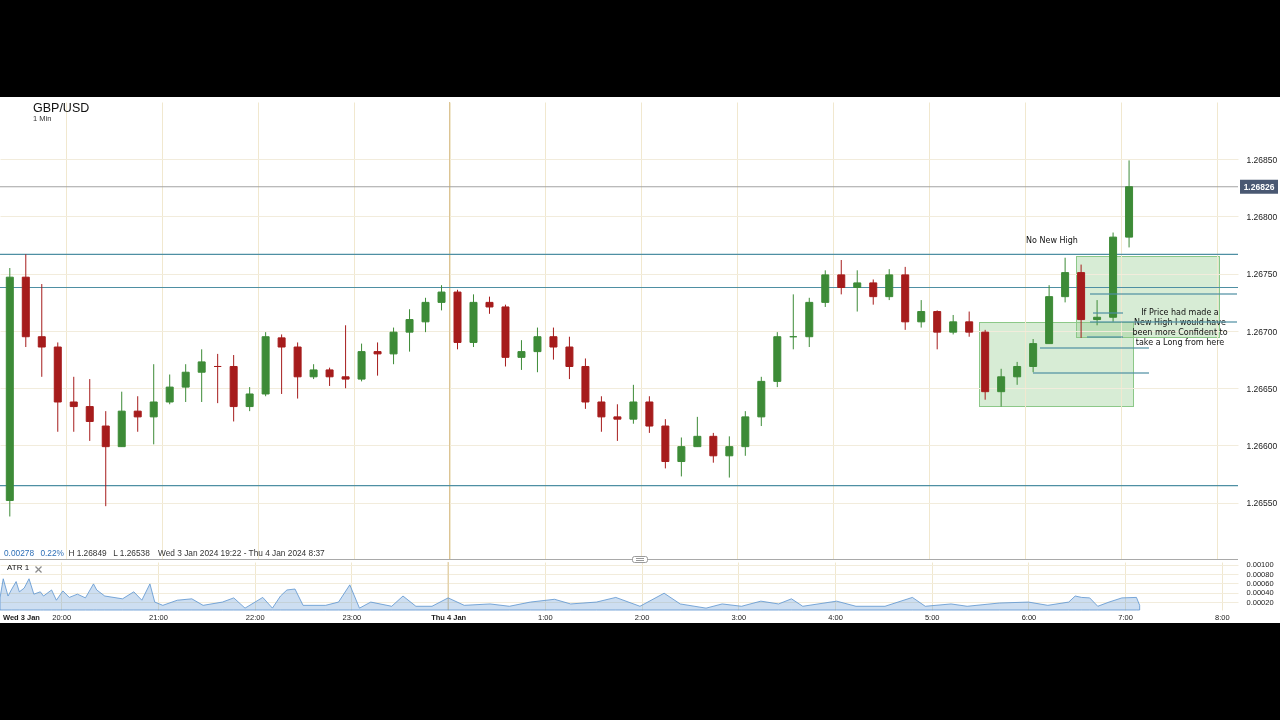 Image resolution: width=1280 pixels, height=720 pixels. I want to click on annotation: No New High, so click(1052, 240).